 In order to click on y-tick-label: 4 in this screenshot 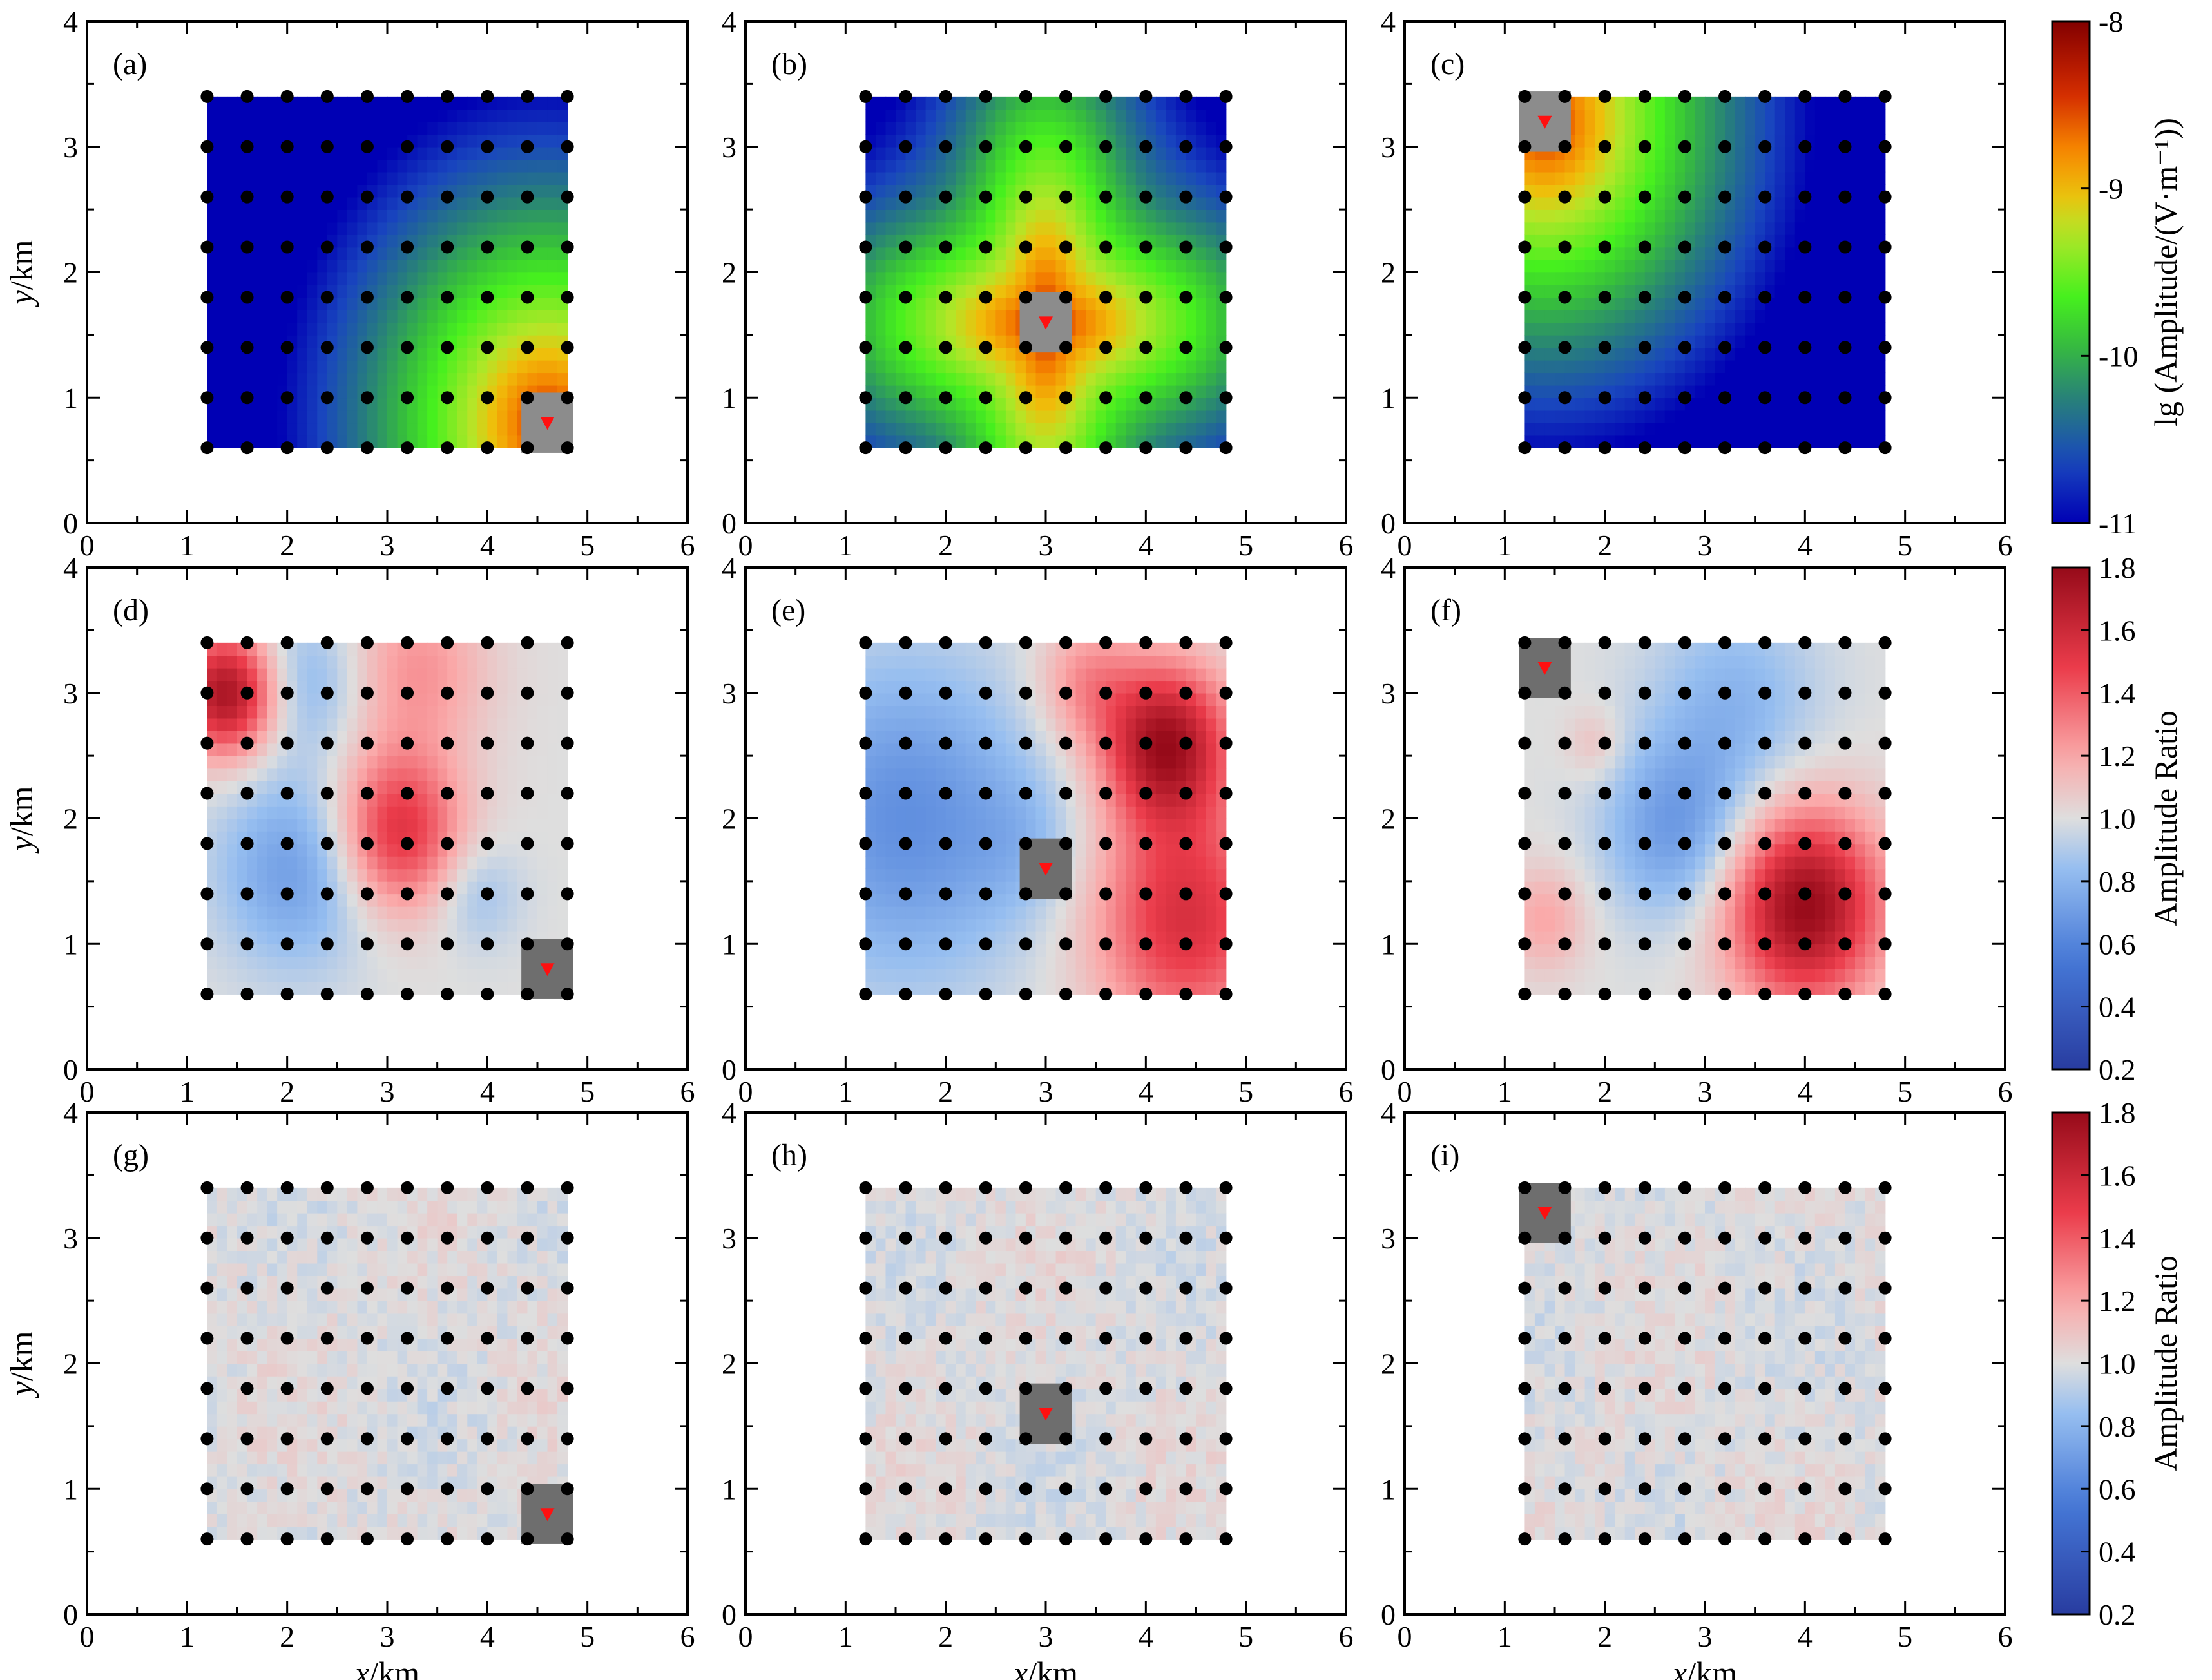, I will do `click(1388, 21)`.